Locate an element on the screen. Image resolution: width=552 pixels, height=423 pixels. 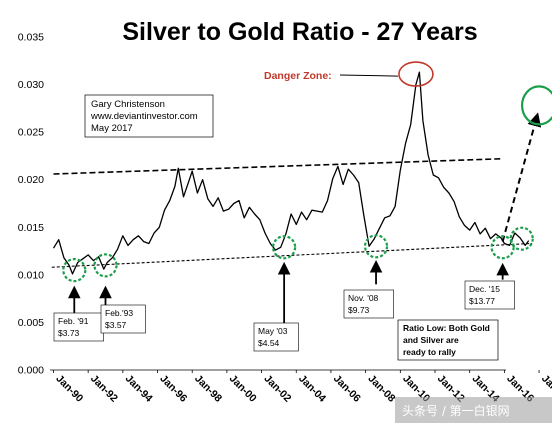
x-tick-label: Jan-04 is located at coordinates (312, 389).